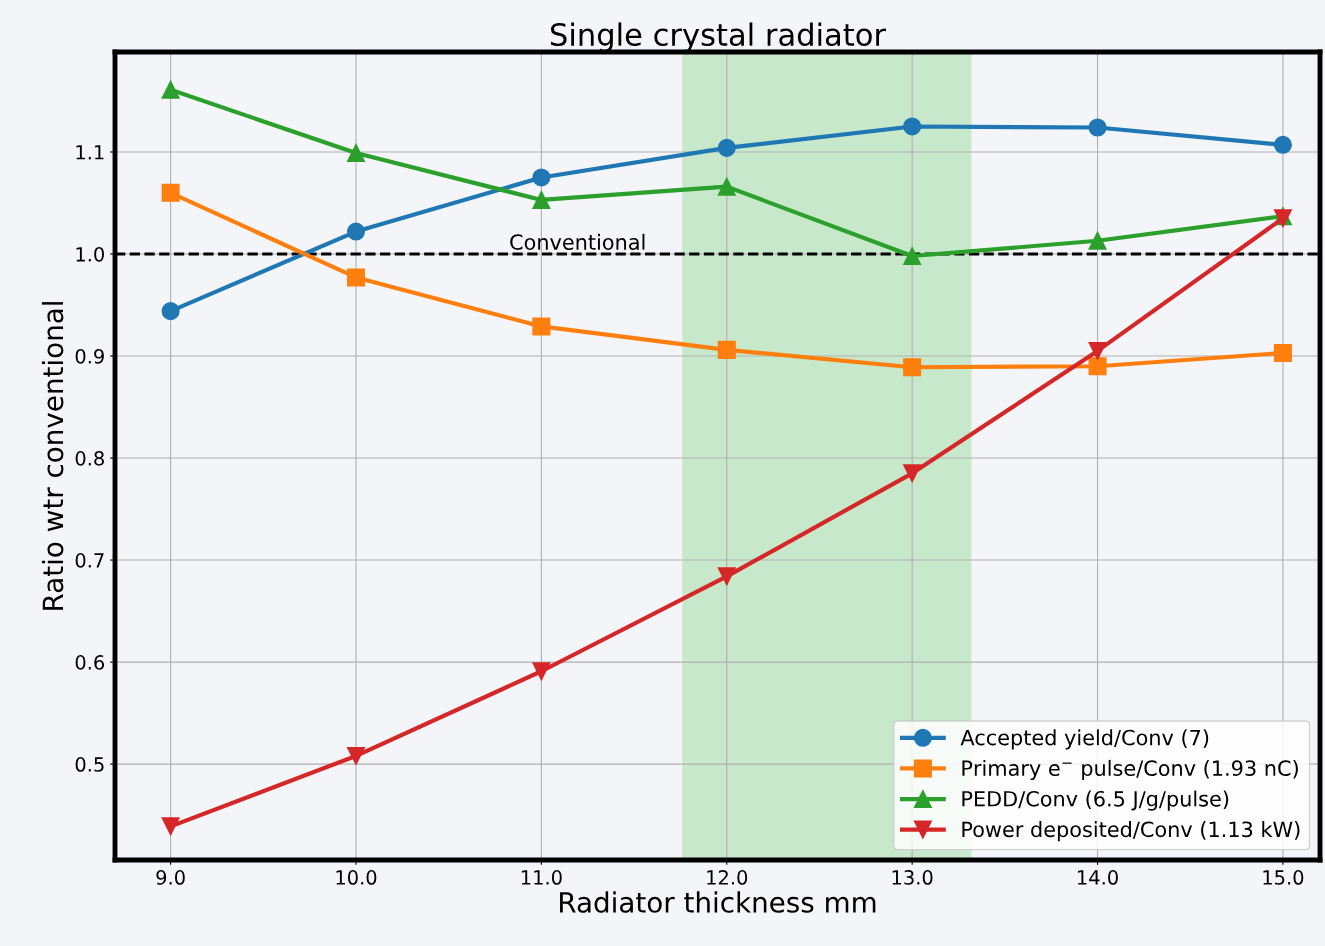  I want to click on y-axis-title: Ratio wtr conventional, so click(52, 456).